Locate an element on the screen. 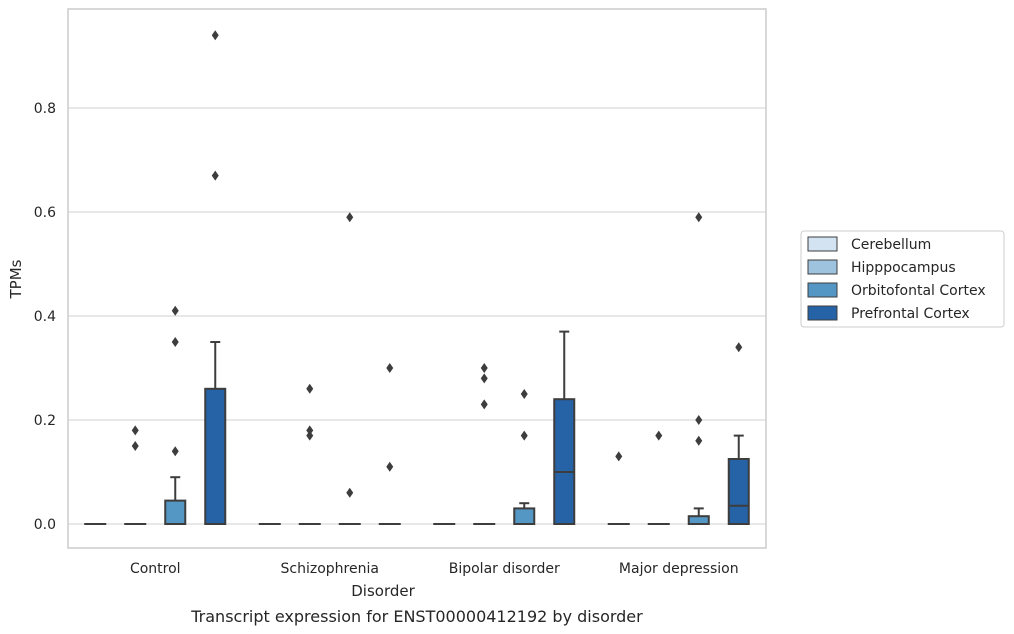 Image resolution: width=1014 pixels, height=634 pixels. box-cerebellum is located at coordinates (618, 488).